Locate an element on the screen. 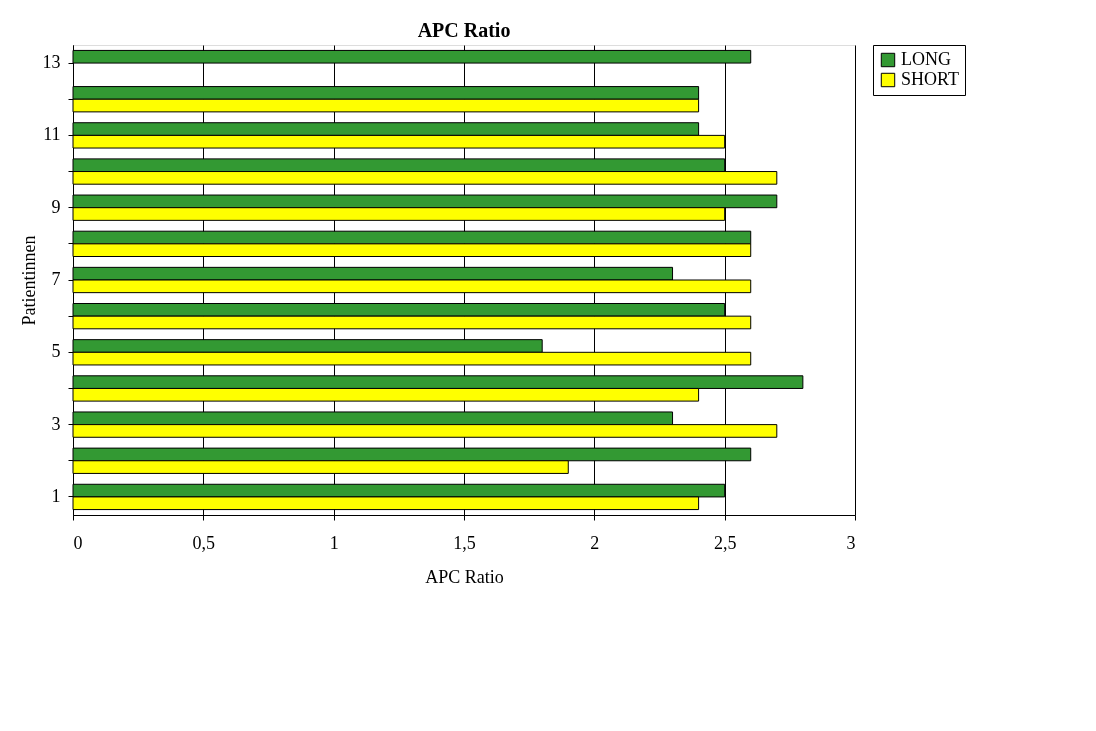 Image resolution: width=1096 pixels, height=731 pixels. x-tick-label: 1 is located at coordinates (334, 542).